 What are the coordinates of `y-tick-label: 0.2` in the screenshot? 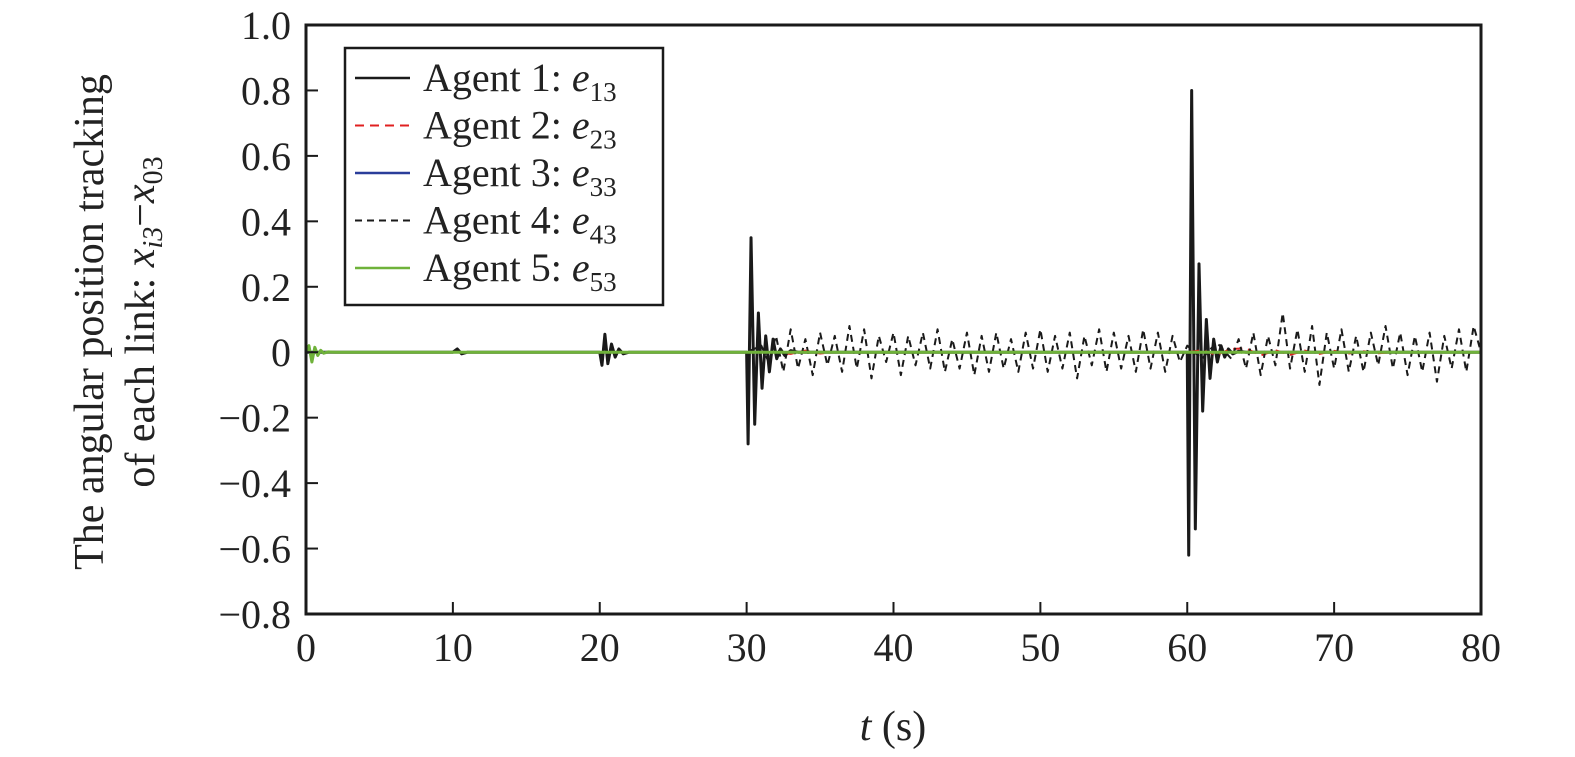 It's located at (266, 287).